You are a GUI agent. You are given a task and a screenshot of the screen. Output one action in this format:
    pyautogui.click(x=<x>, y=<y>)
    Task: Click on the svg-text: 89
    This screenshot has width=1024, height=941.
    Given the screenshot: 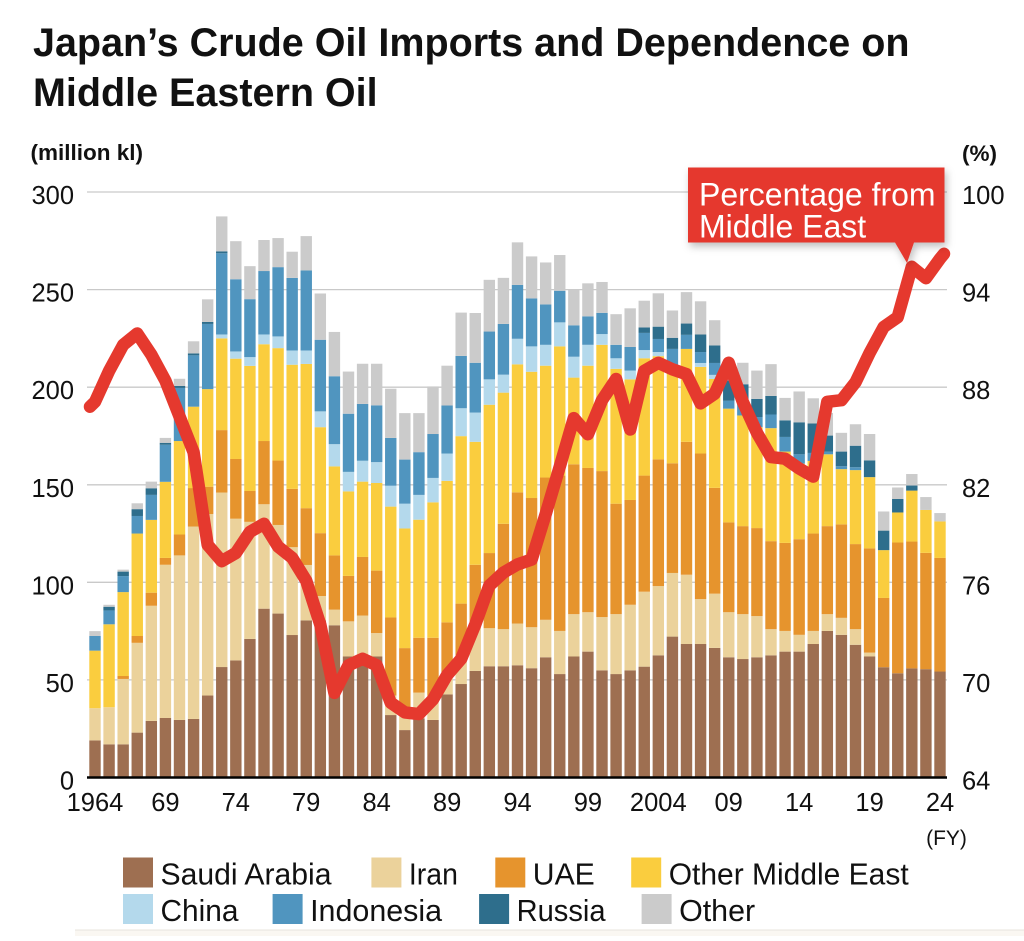 What is the action you would take?
    pyautogui.click(x=447, y=803)
    